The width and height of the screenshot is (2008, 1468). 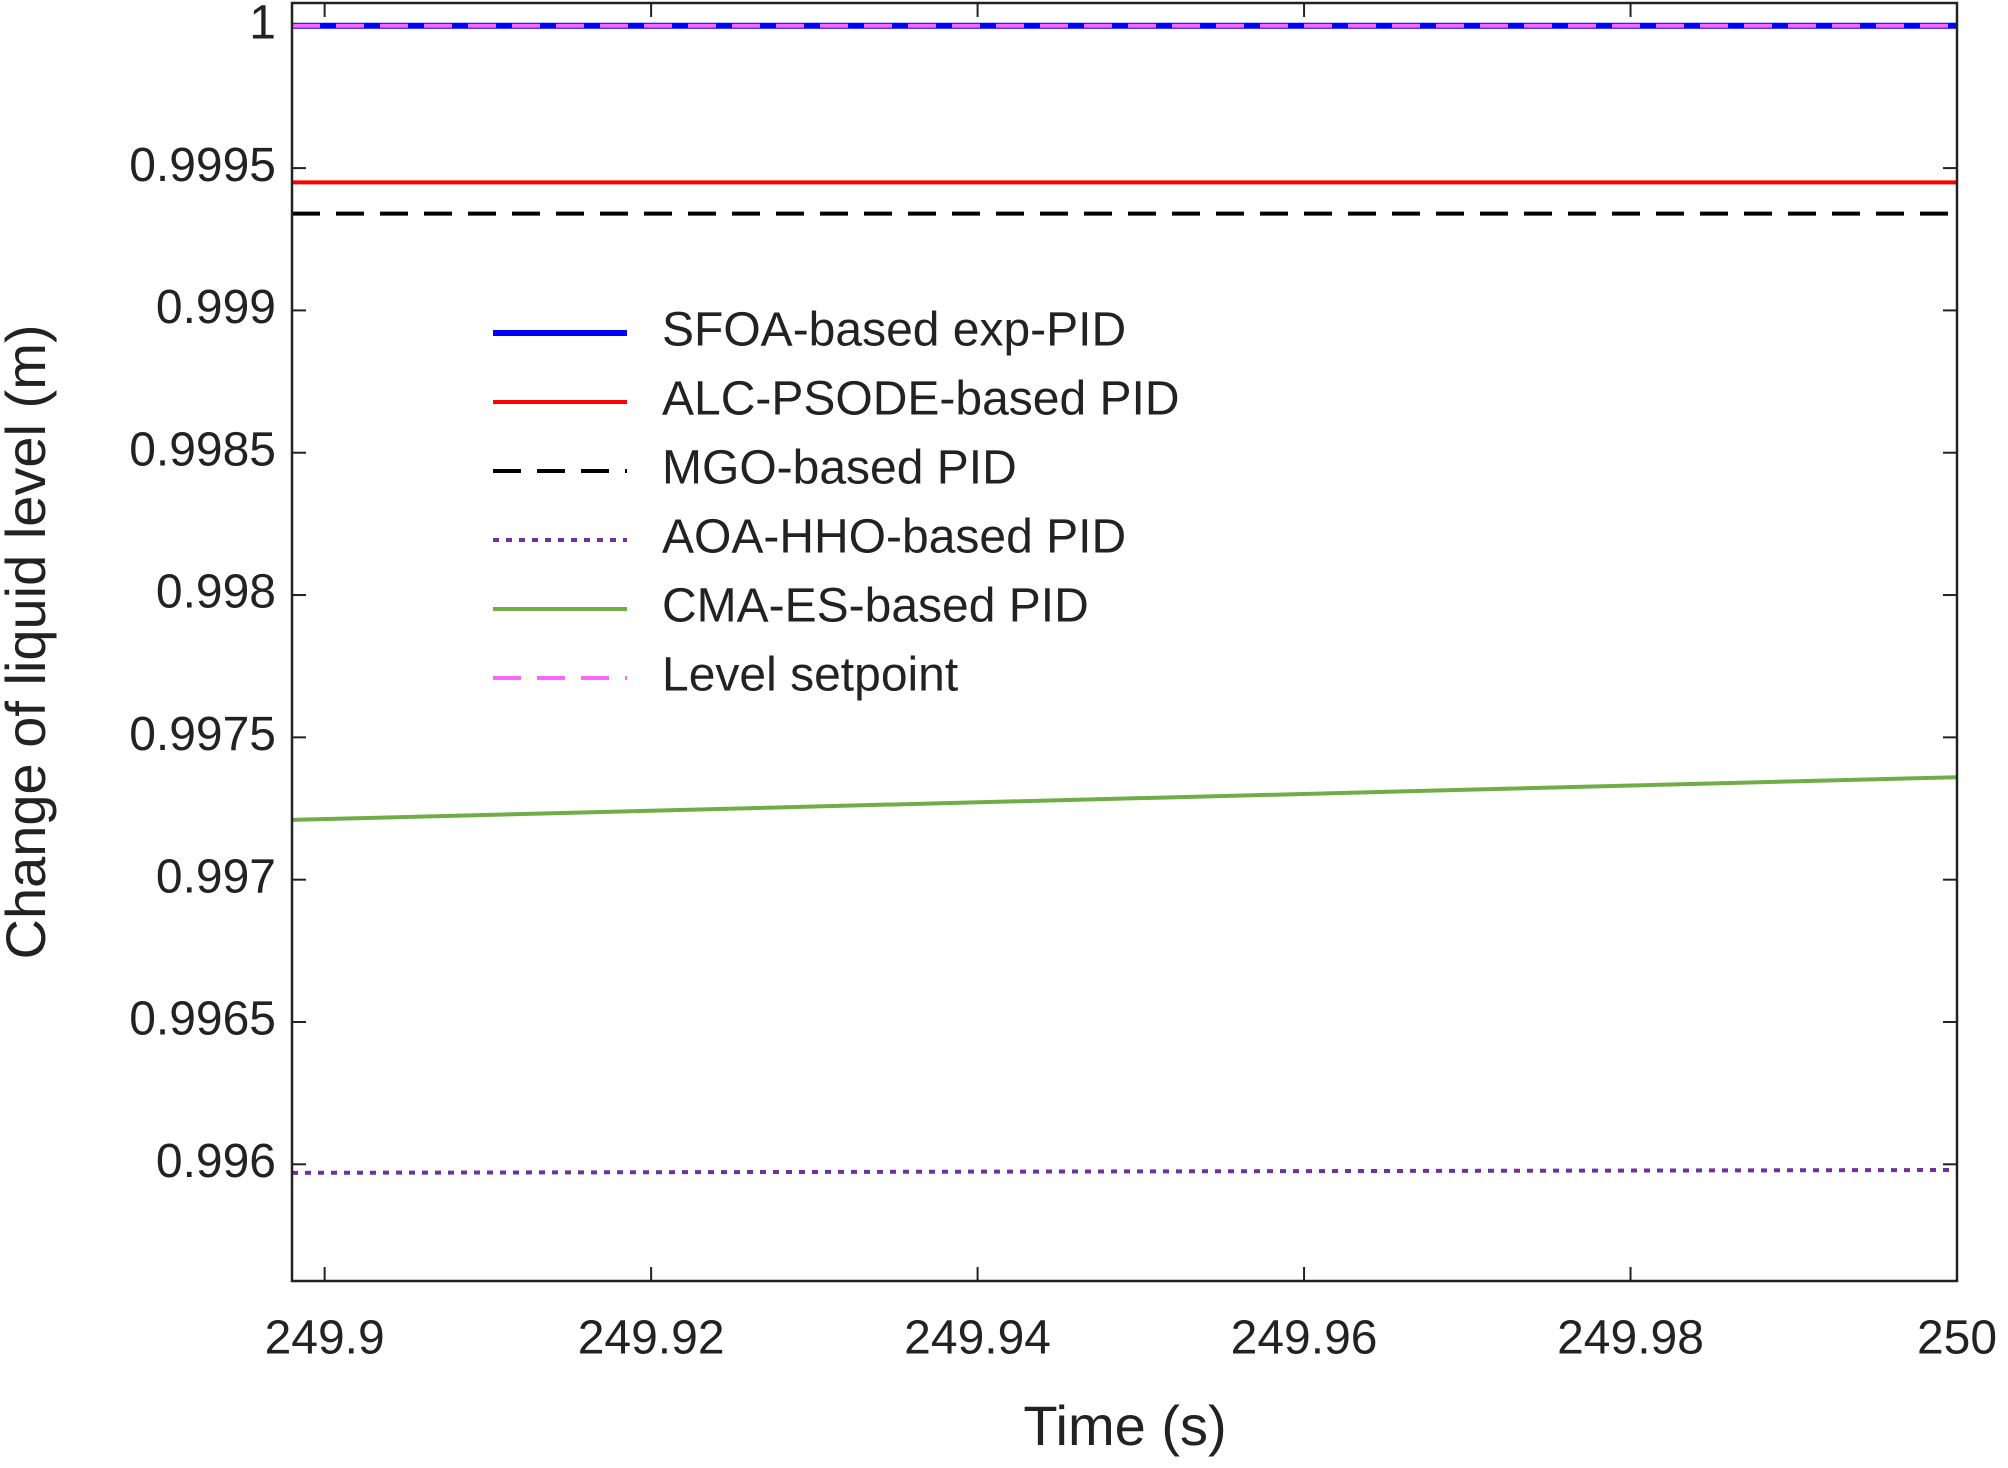 What do you see at coordinates (894, 330) in the screenshot?
I see `legend-label: SFOA-based exp-PID` at bounding box center [894, 330].